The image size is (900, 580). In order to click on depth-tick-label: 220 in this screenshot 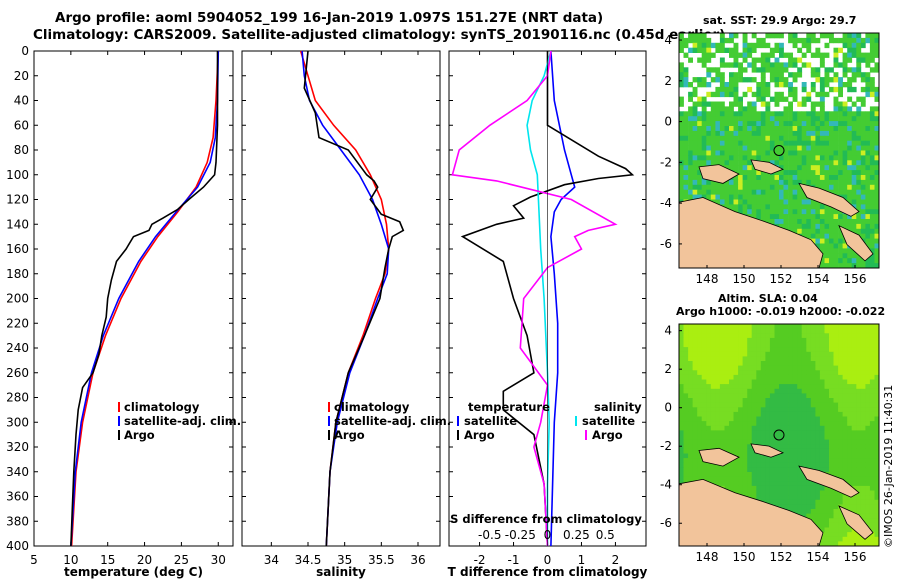, I will do `click(17, 323)`.